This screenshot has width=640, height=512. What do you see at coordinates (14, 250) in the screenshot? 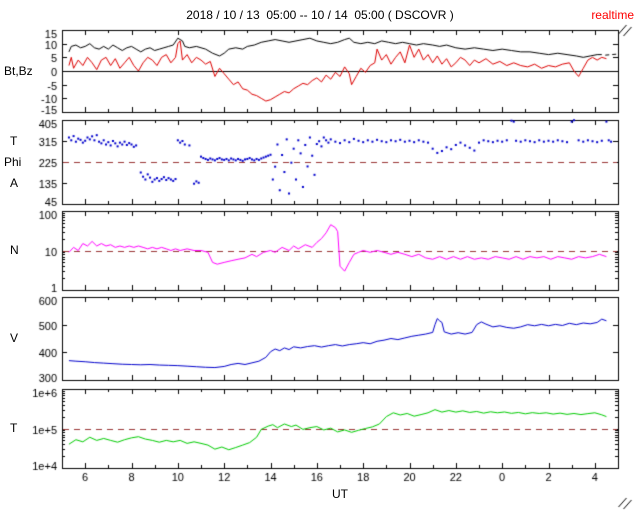
I see `panel3-ylabel-n: N` at bounding box center [14, 250].